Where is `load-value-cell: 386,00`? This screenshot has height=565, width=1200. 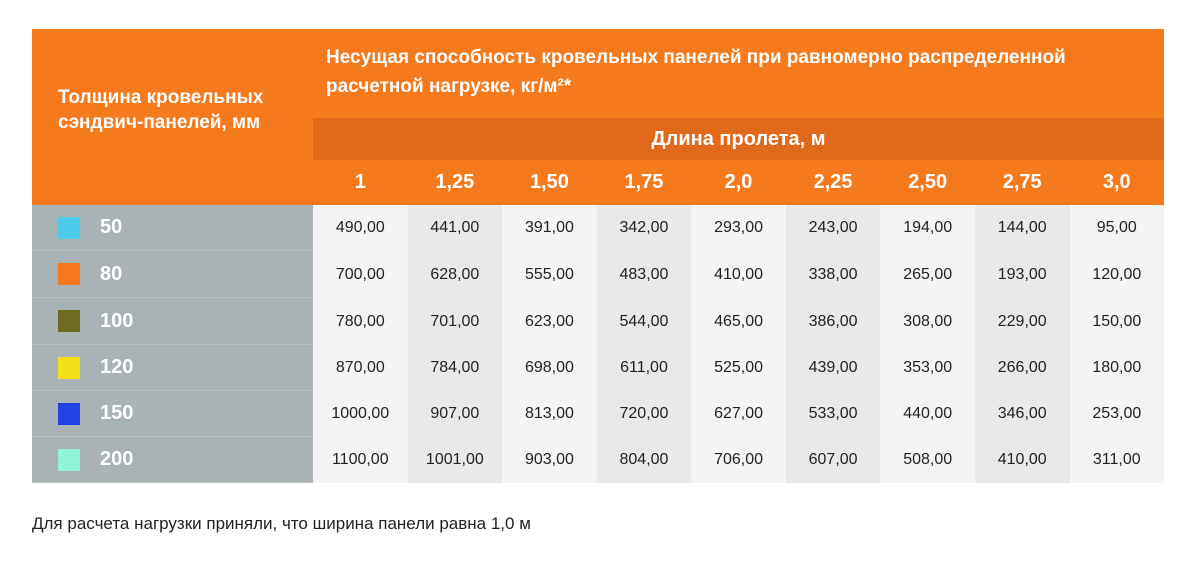
load-value-cell: 386,00 is located at coordinates (833, 321).